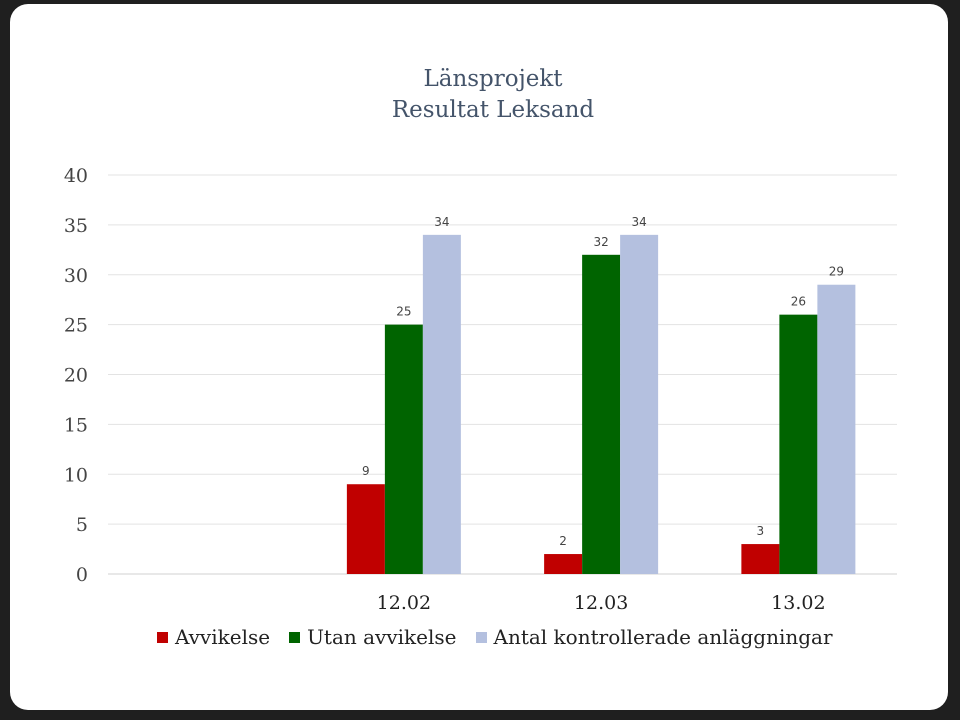  Describe the element at coordinates (76, 176) in the screenshot. I see `y-tick-label: 40` at that location.